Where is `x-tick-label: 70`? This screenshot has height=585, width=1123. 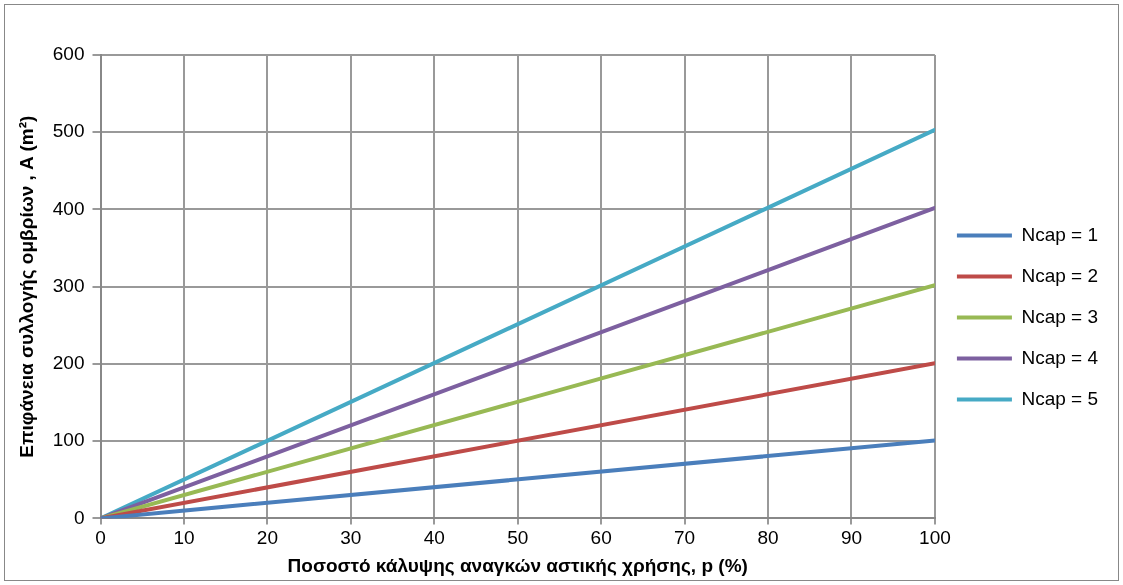
x-tick-label: 70 is located at coordinates (685, 538).